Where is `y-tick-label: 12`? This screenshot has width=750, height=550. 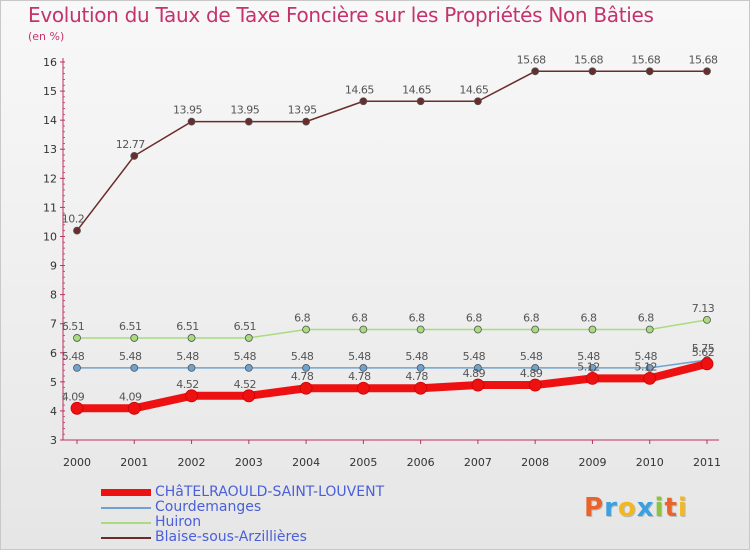
y-tick-label: 12 is located at coordinates (50, 178).